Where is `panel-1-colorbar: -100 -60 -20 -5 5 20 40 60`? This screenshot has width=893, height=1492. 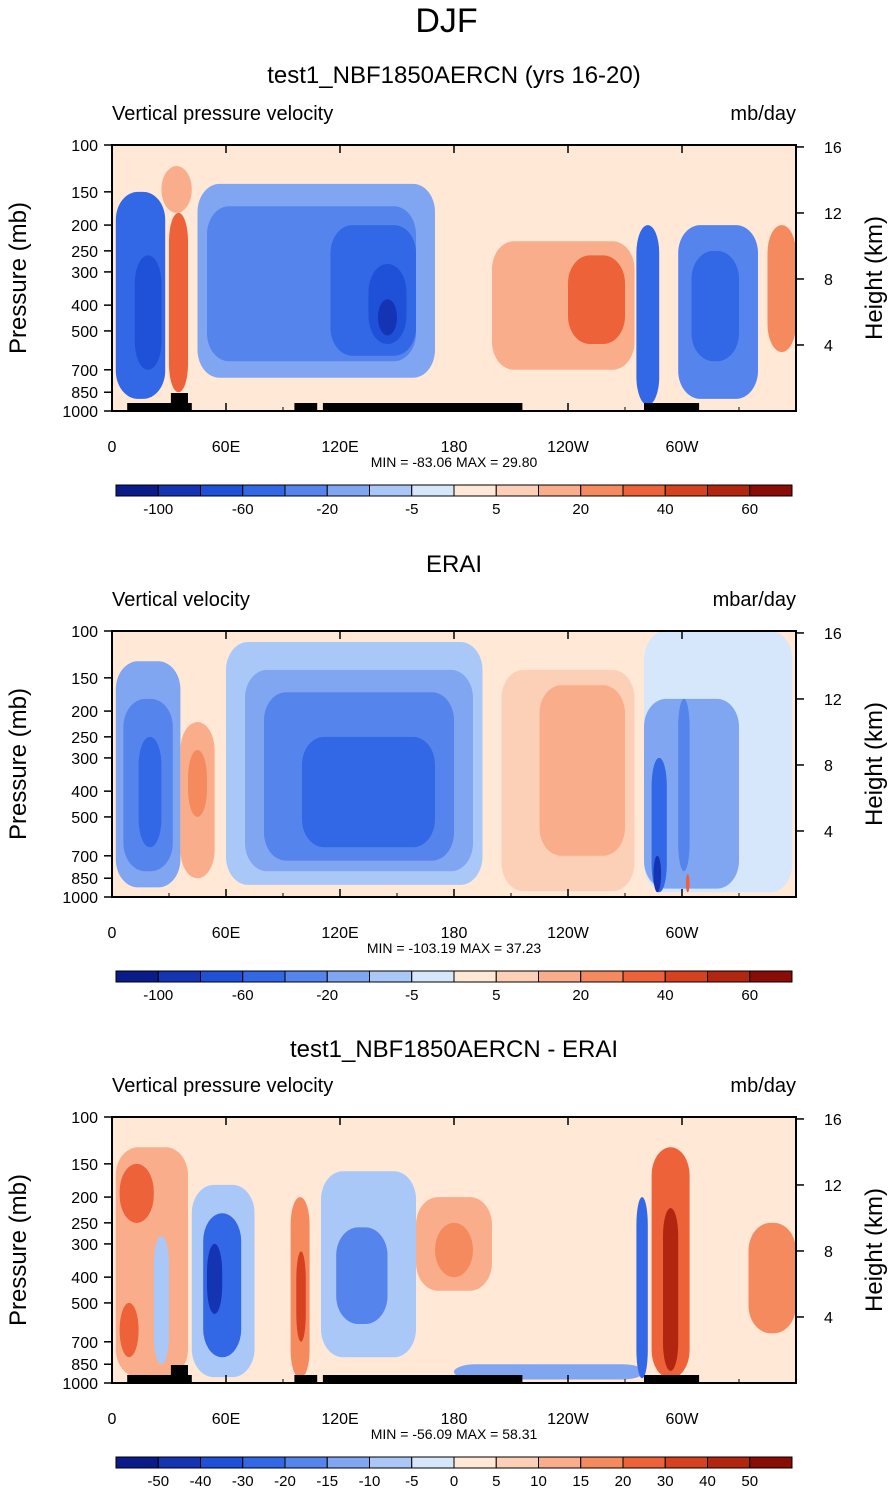
panel-1-colorbar: -100 -60 -20 -5 5 20 40 60 is located at coordinates (454, 501).